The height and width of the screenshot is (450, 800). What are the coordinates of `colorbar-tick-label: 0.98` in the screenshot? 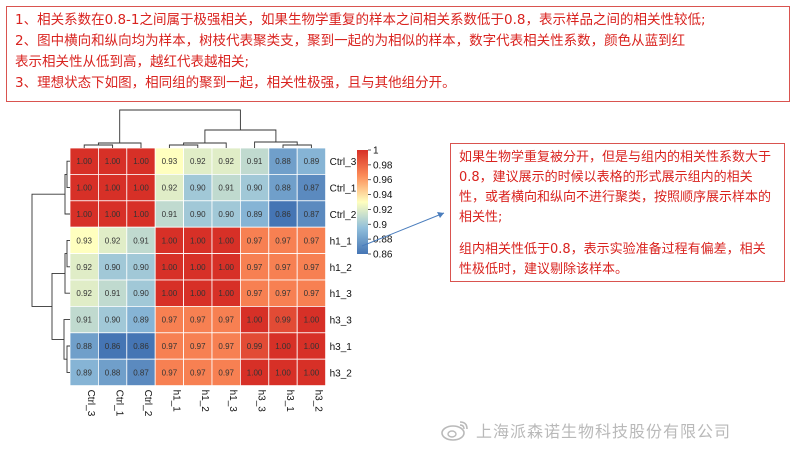 It's located at (383, 165).